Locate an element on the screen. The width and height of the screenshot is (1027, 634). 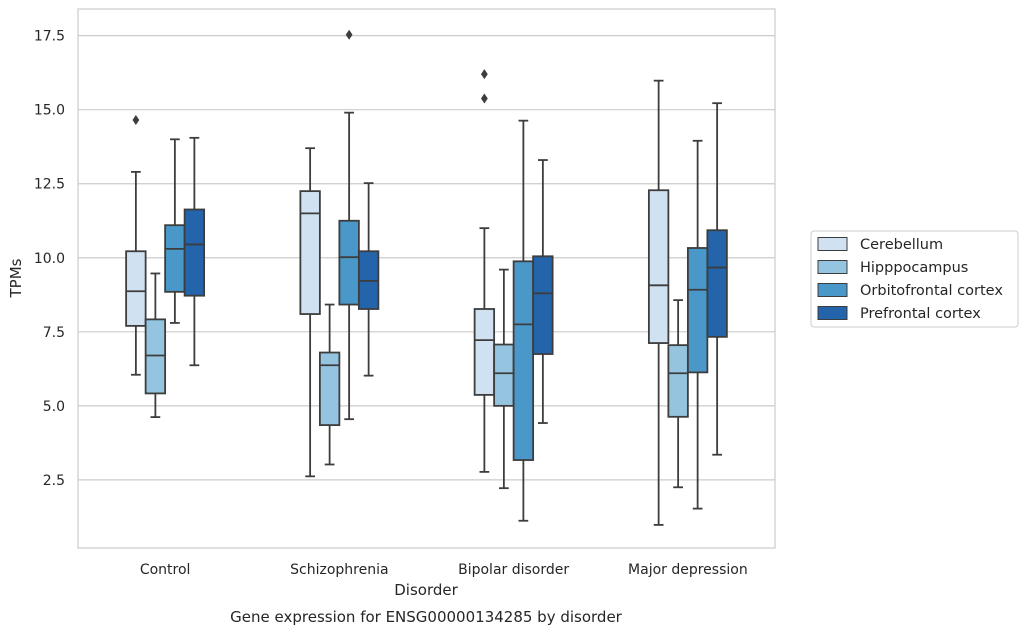
legend-frame is located at coordinates (914, 279).